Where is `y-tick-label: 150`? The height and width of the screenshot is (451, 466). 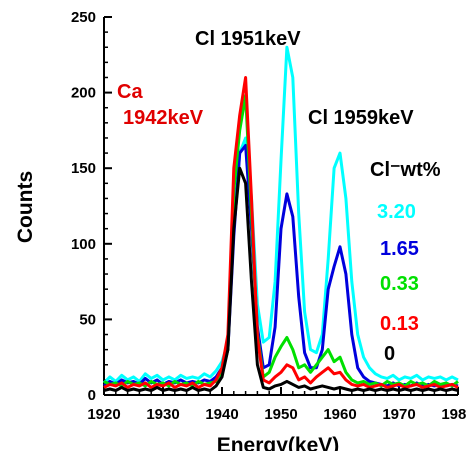
y-tick-label: 150 is located at coordinates (83, 168).